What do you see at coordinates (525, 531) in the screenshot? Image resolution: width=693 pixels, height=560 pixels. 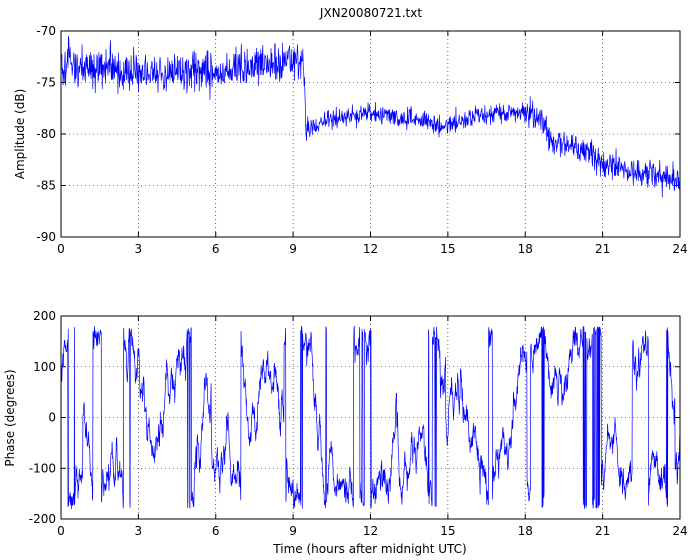 I see `phase-x-tick-label: 18` at bounding box center [525, 531].